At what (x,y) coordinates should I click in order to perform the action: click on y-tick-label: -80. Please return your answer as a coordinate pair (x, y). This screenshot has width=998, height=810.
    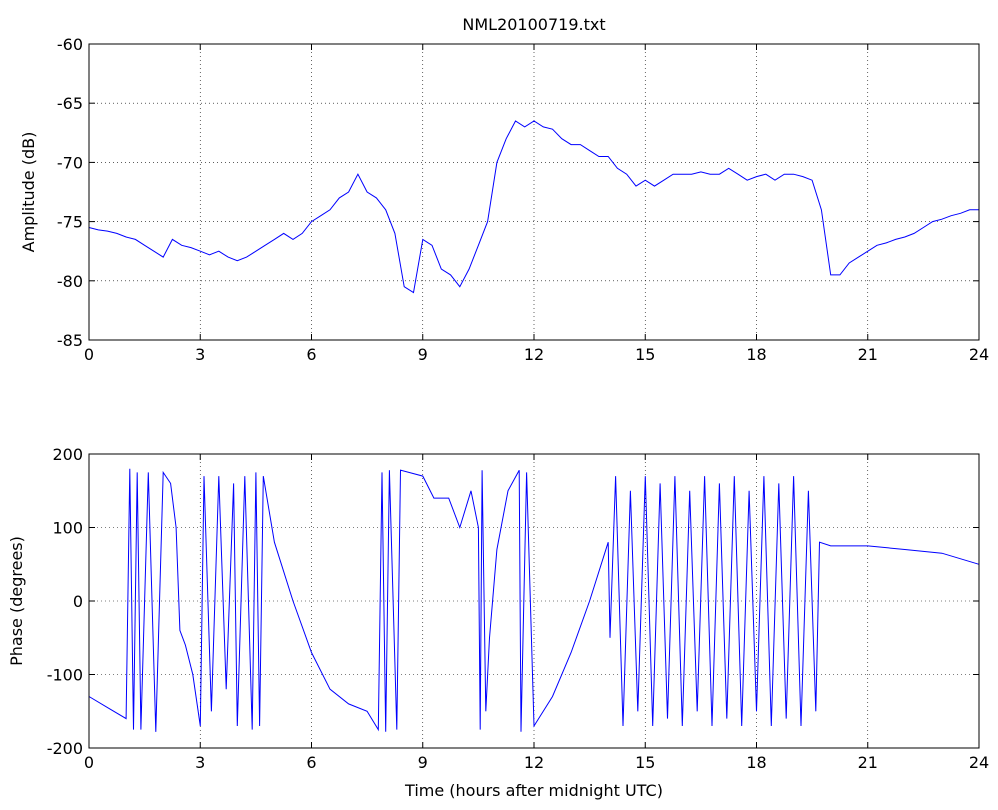
    Looking at the image, I should click on (70, 281).